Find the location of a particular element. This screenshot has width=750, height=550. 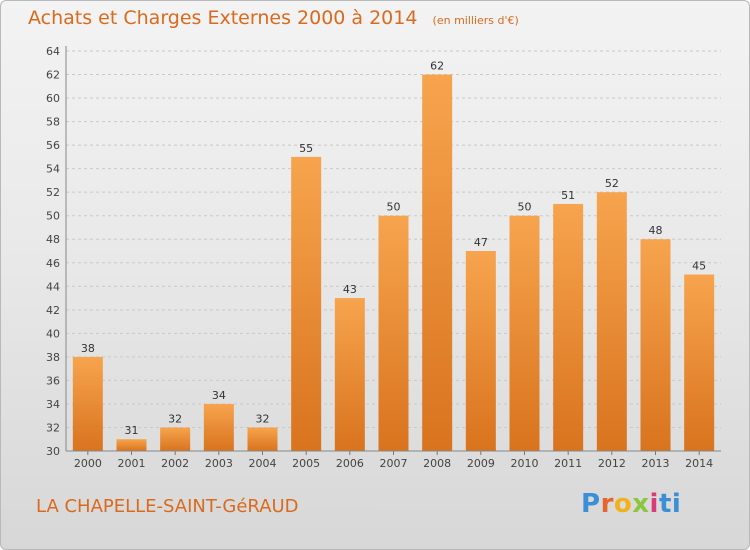

y-tick-label: 48 is located at coordinates (53, 239).